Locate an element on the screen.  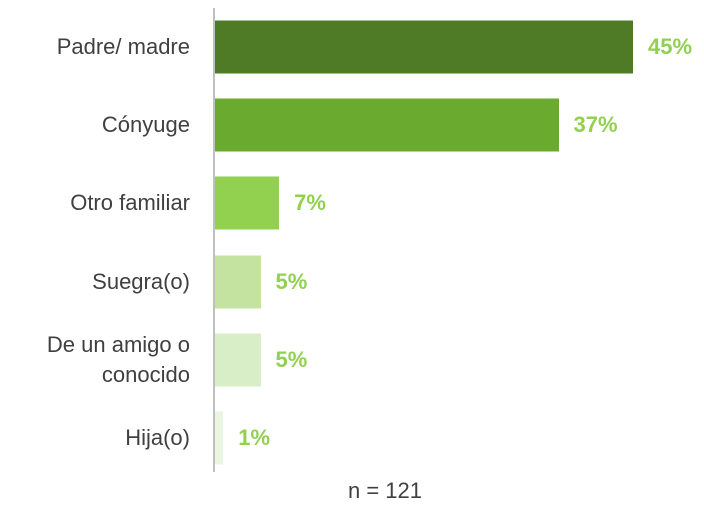
value-label: 7% is located at coordinates (310, 203).